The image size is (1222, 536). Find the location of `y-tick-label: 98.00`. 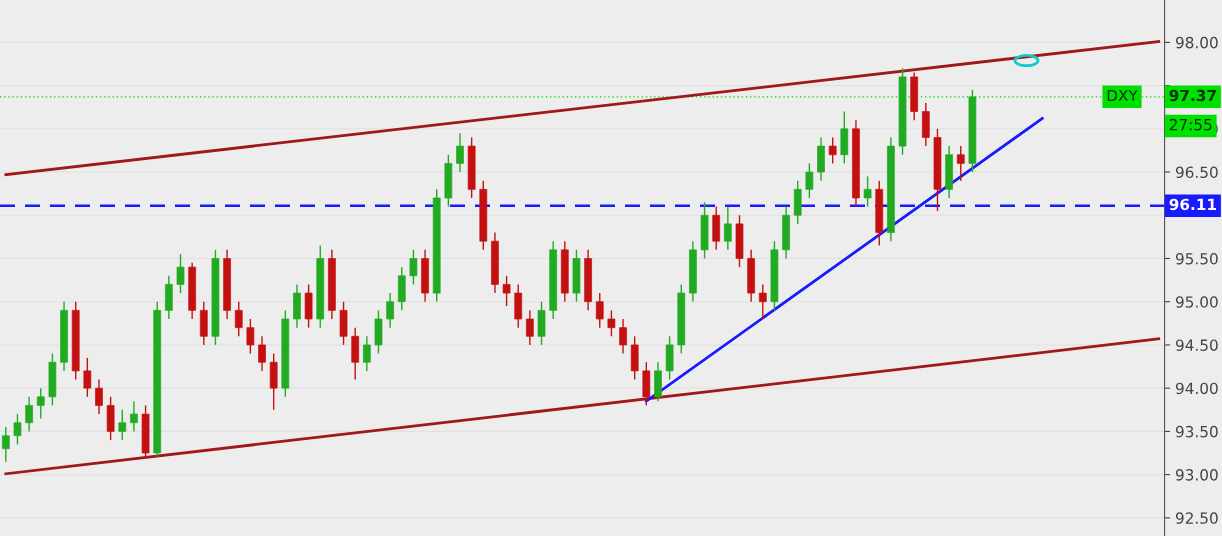

y-tick-label: 98.00 is located at coordinates (1196, 42).